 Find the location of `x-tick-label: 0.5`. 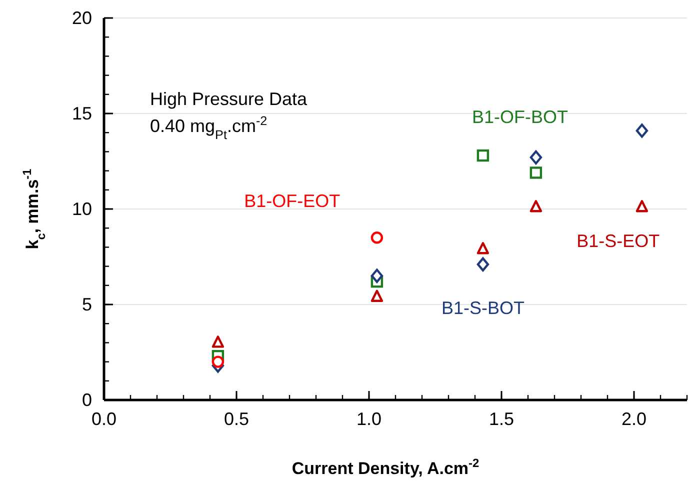

x-tick-label: 0.5 is located at coordinates (237, 419).